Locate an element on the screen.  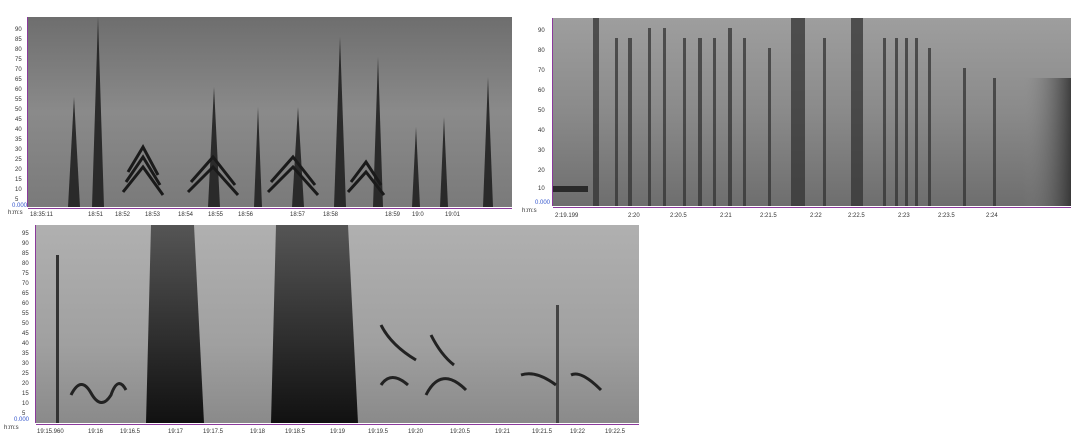
x-tick: 18:57 is located at coordinates (298, 215).